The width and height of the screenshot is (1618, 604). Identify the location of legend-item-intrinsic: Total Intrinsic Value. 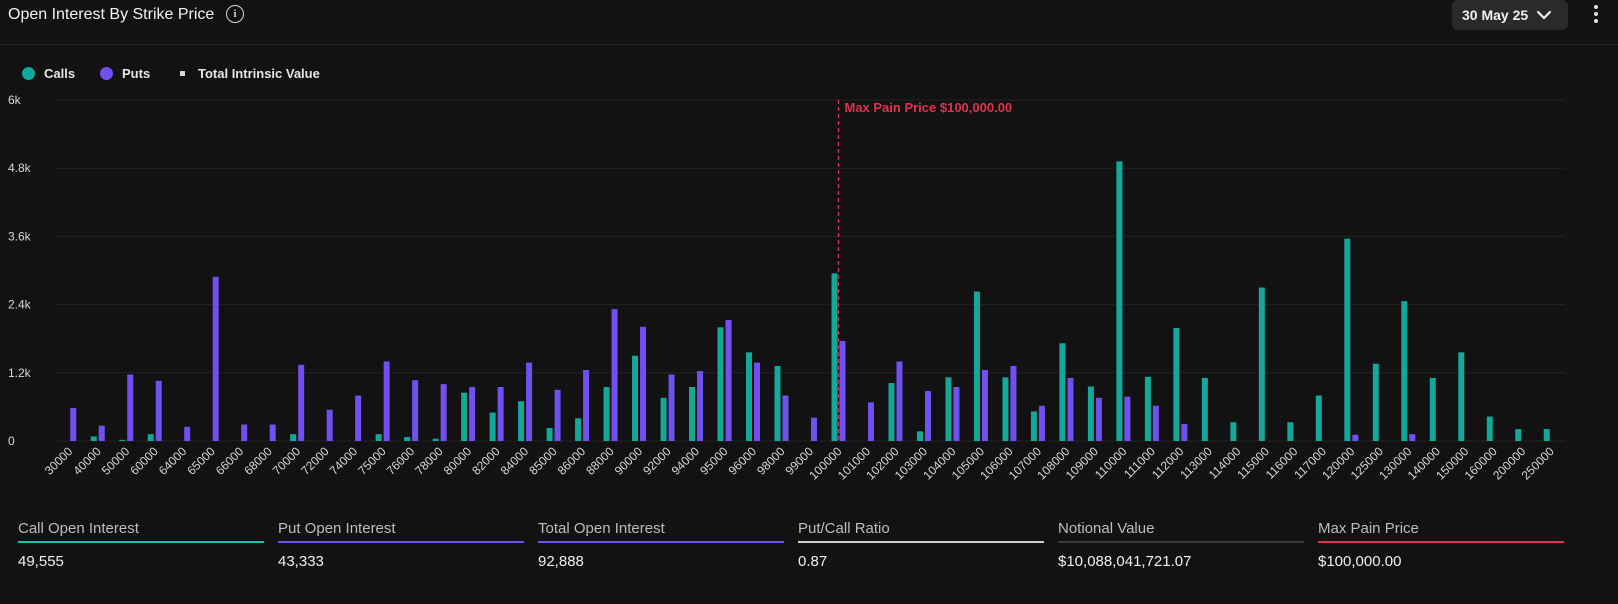
(249, 73).